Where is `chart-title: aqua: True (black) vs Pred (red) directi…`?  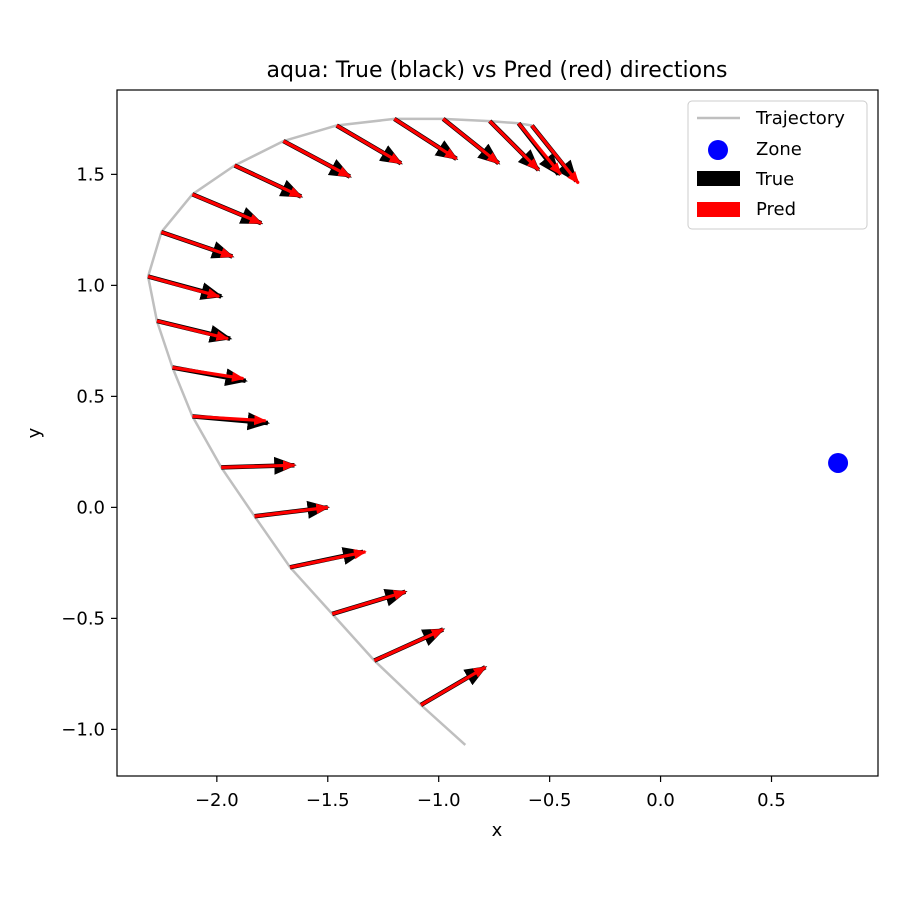 chart-title: aqua: True (black) vs Pred (red) directi… is located at coordinates (496, 70).